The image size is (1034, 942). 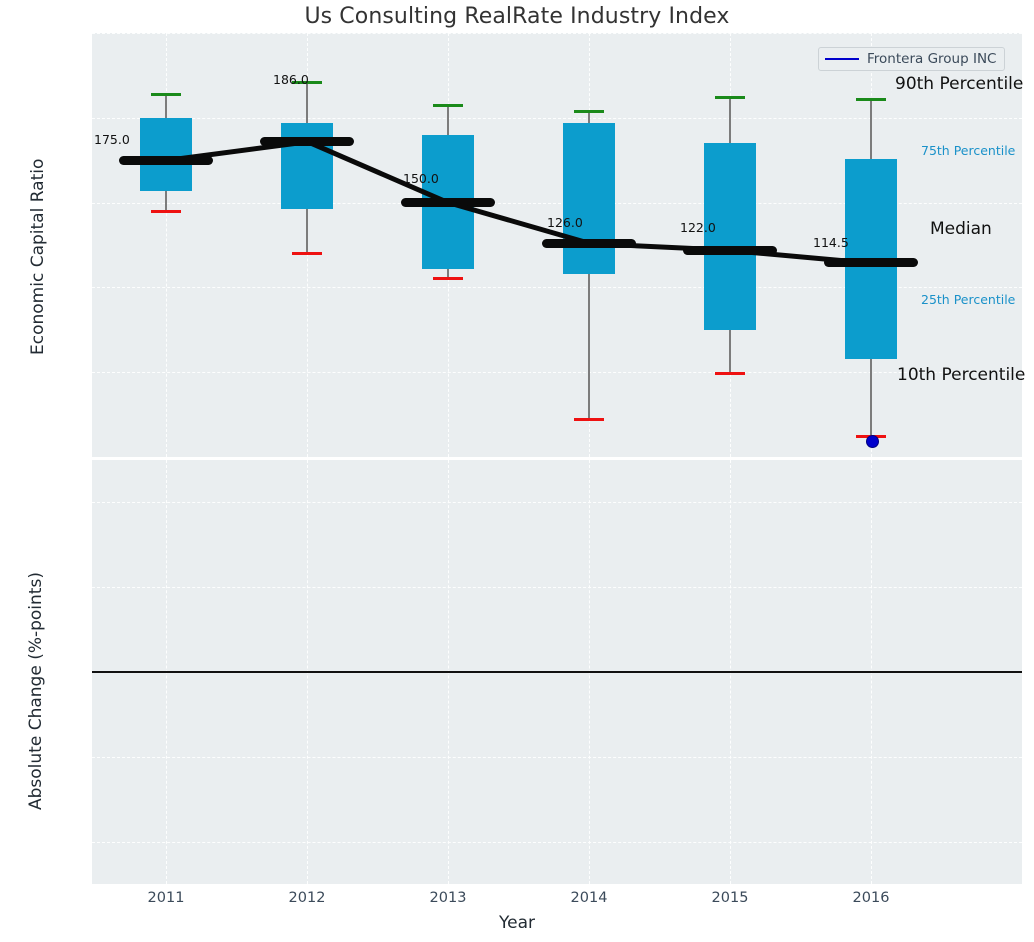 I want to click on y-axis-label-bottom: Absolute Change (%-points), so click(x=36, y=691).